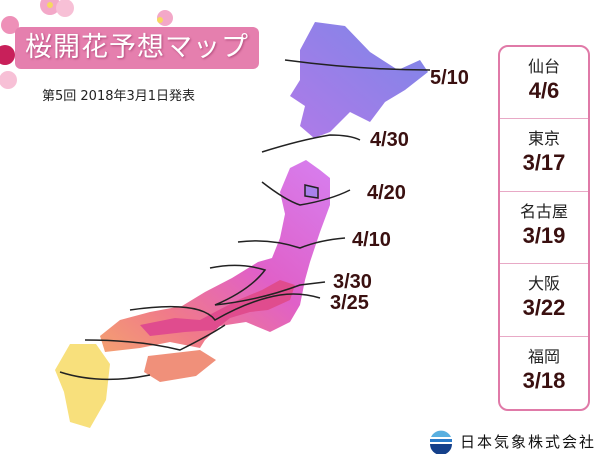 The width and height of the screenshot is (600, 471). What do you see at coordinates (119, 96) in the screenshot?
I see `issue-date: 第5回 2018年3月1日発表` at bounding box center [119, 96].